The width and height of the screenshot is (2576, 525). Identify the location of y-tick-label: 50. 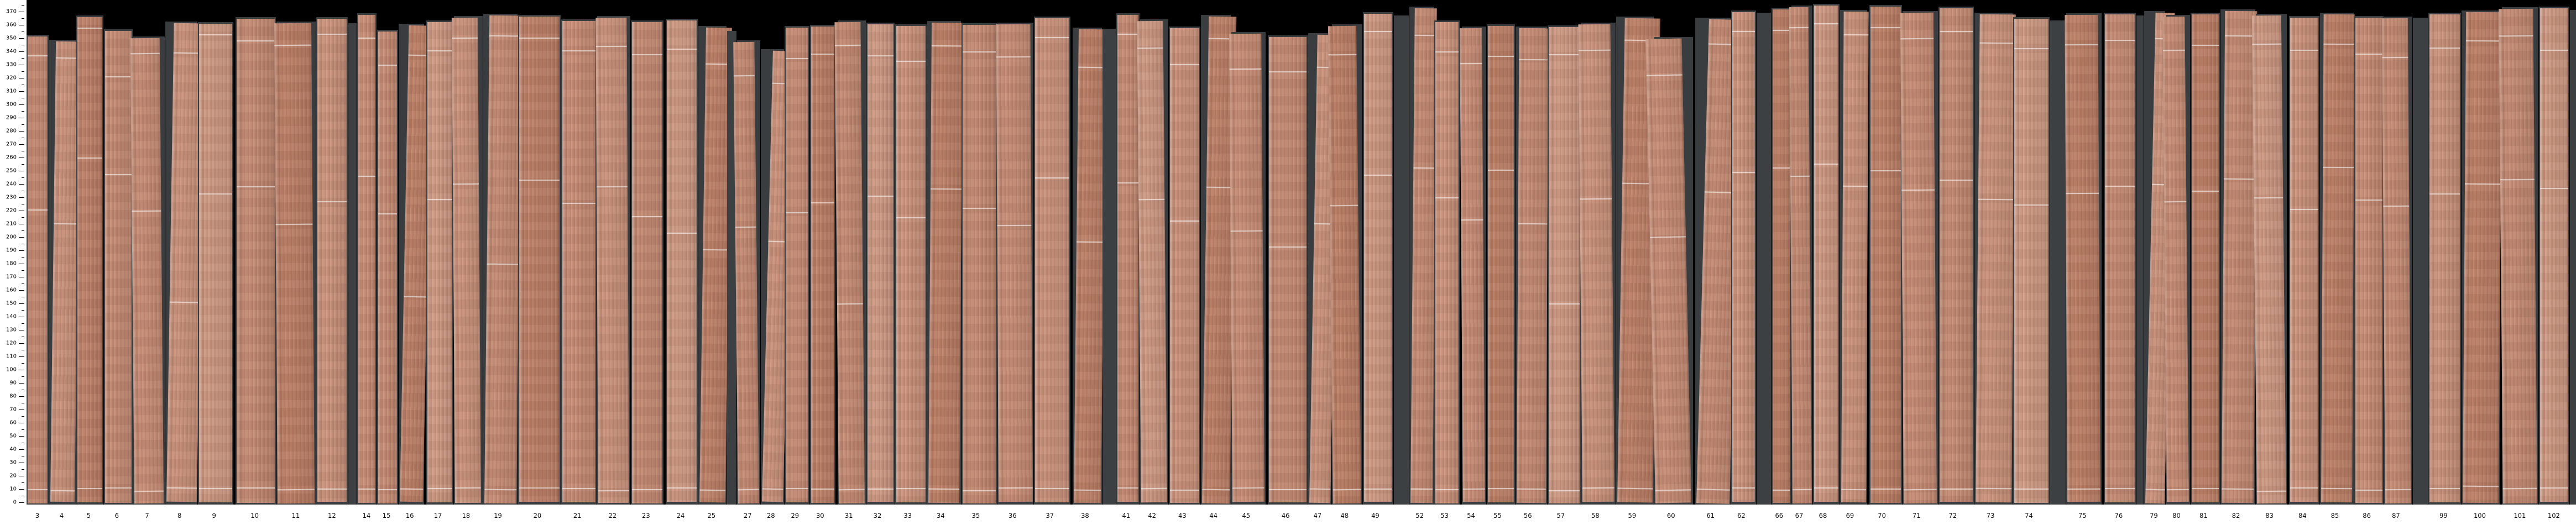
(13, 436).